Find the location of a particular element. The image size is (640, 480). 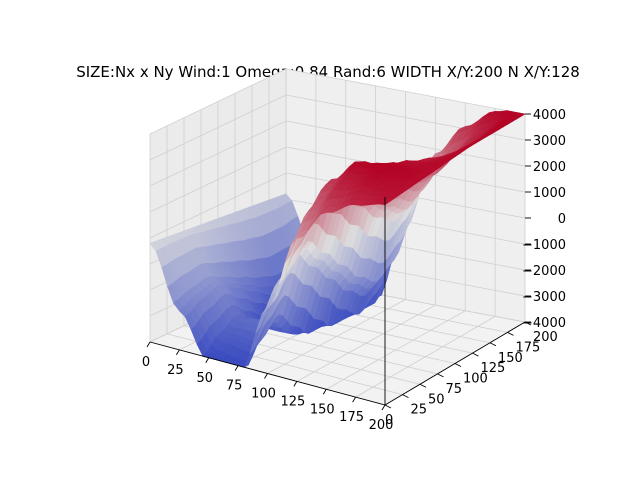

z-tick-label: 4000 is located at coordinates (549, 115).